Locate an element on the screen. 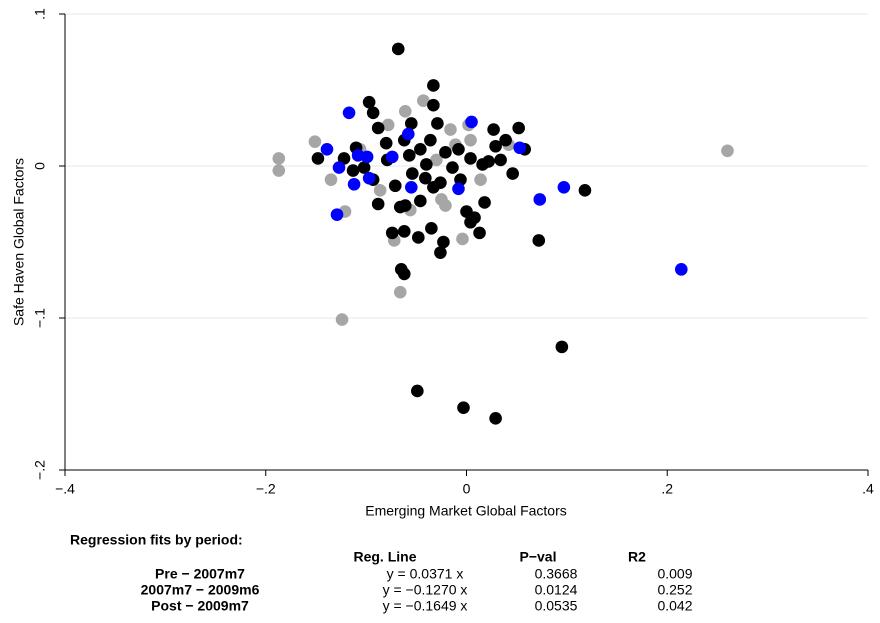 The height and width of the screenshot is (623, 880). table-cell: 0.3668 is located at coordinates (556, 574).